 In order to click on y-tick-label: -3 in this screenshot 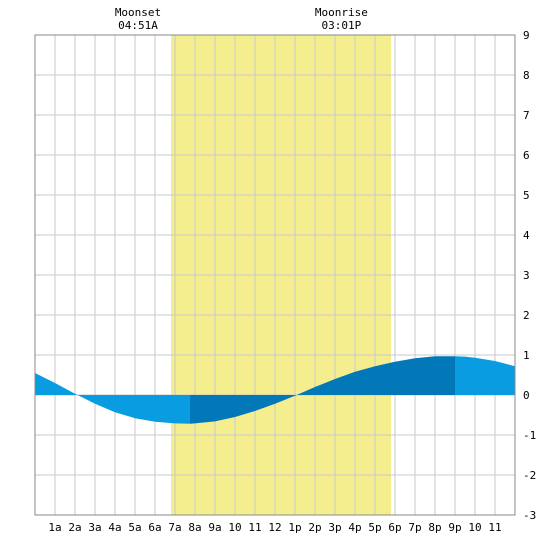, I will do `click(529, 515)`.